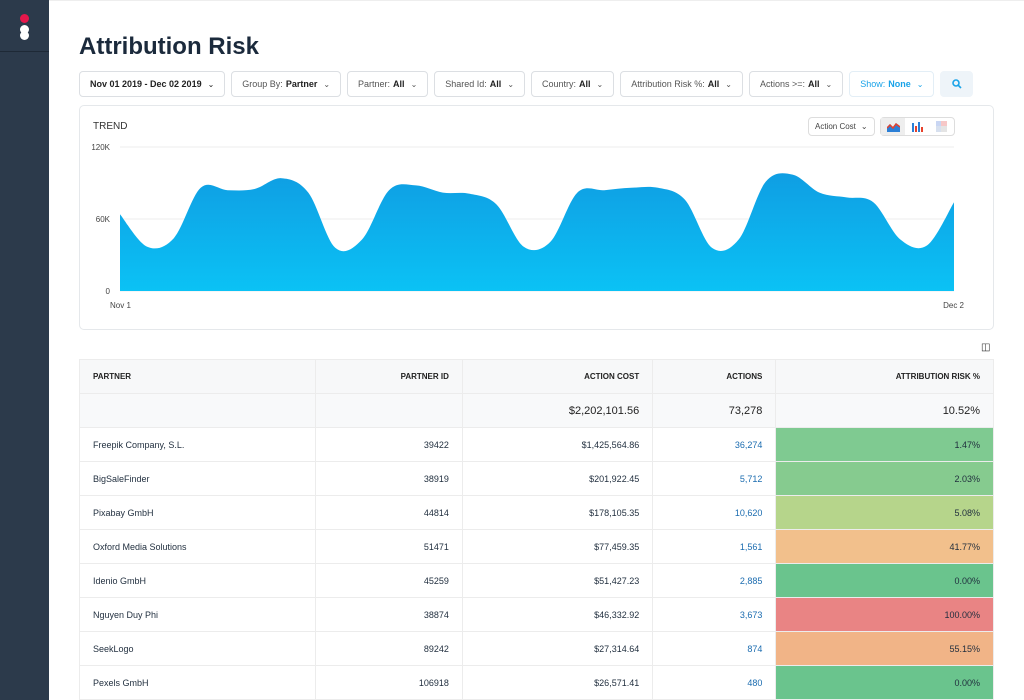 The image size is (1024, 700). Describe the element at coordinates (557, 682) in the screenshot. I see `action-cost: $26,571.41` at that location.